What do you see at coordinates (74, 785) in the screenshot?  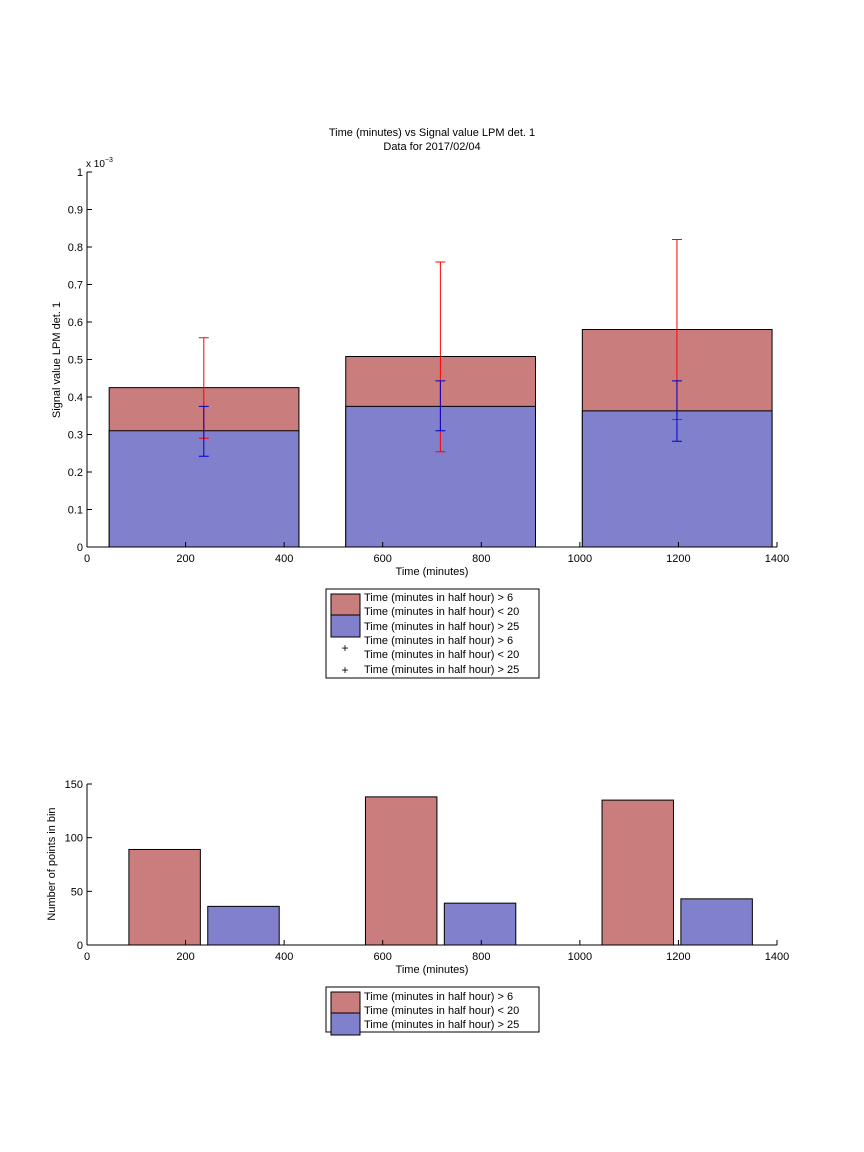 I see `y-tick-label: 150` at bounding box center [74, 785].